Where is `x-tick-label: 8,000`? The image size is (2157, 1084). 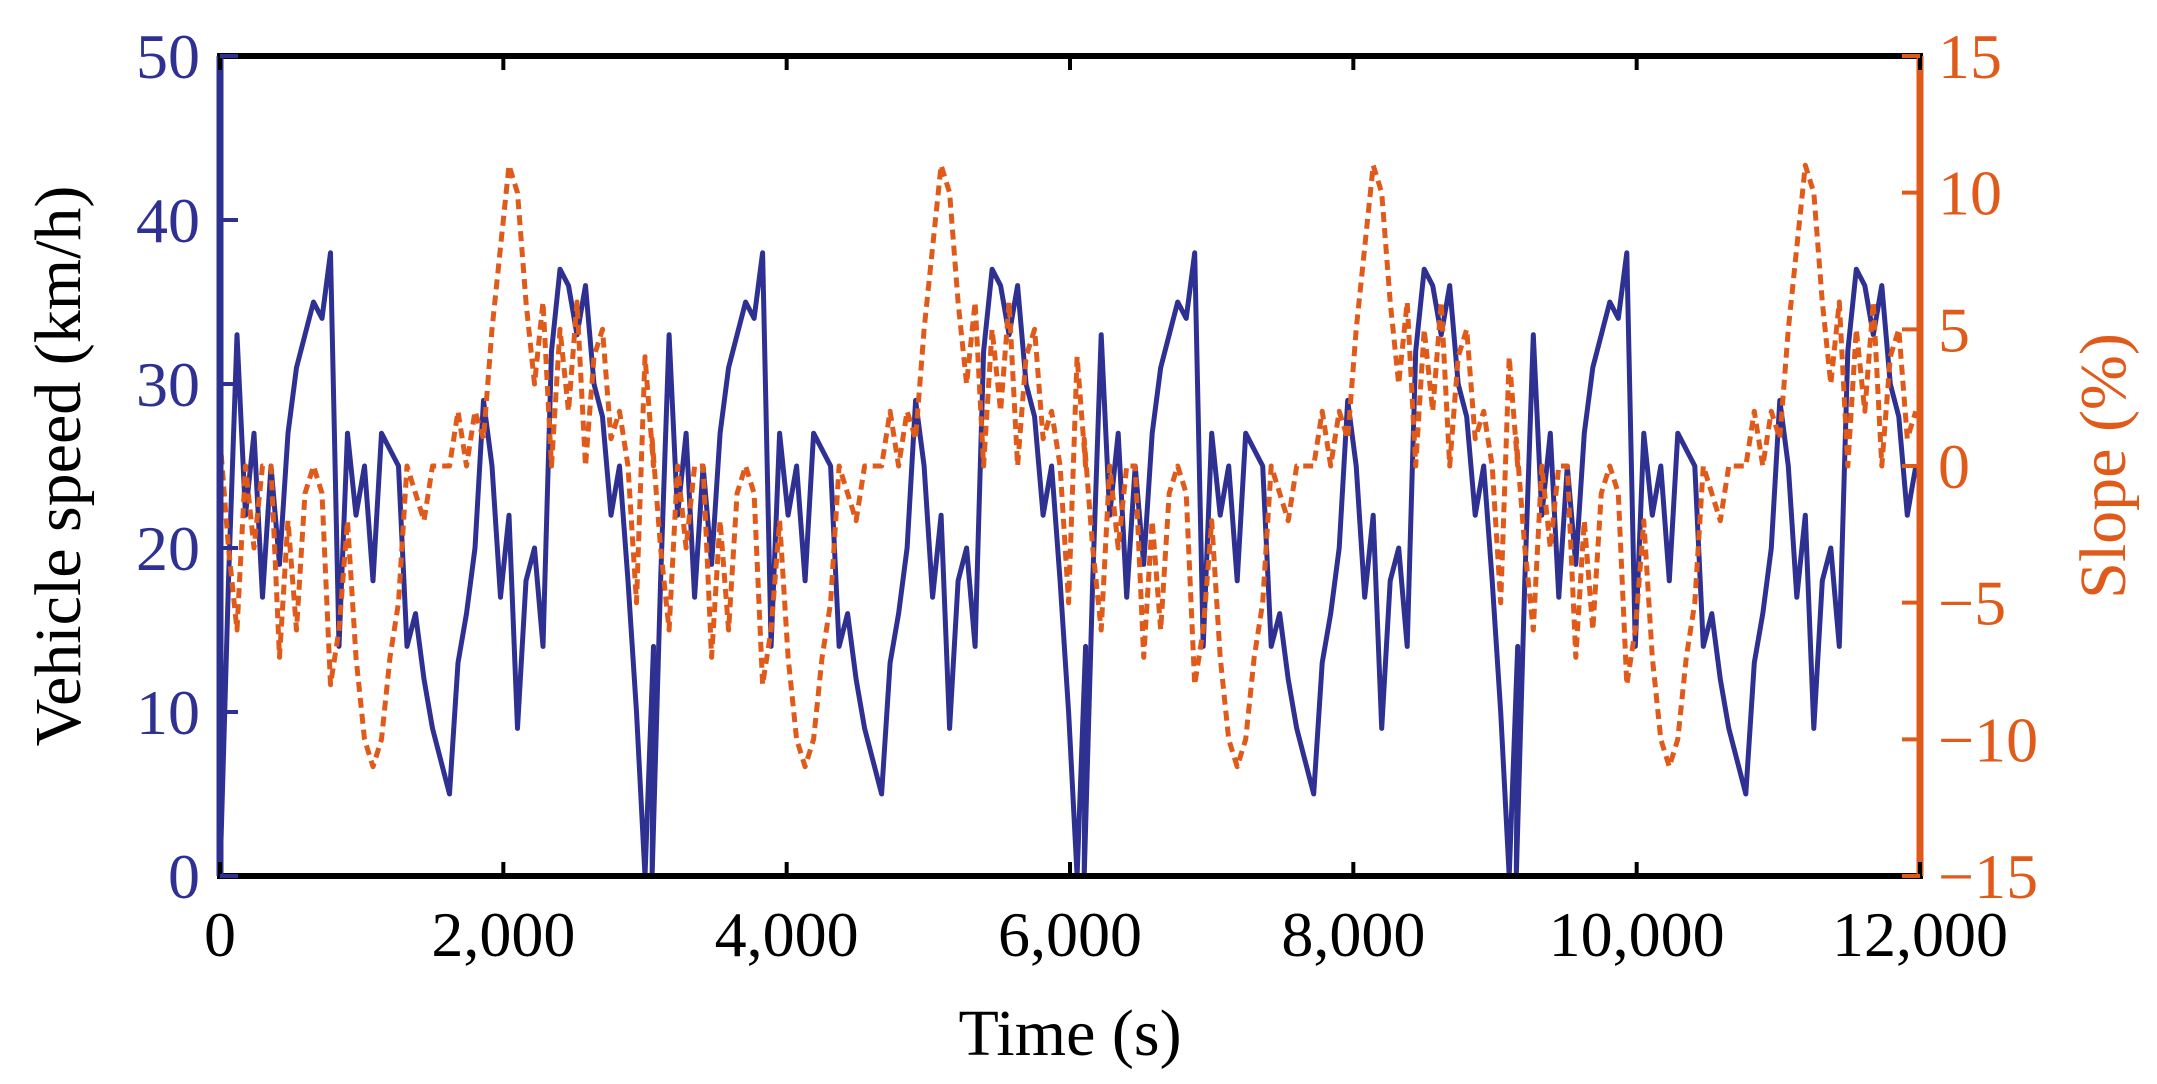 x-tick-label: 8,000 is located at coordinates (1353, 934).